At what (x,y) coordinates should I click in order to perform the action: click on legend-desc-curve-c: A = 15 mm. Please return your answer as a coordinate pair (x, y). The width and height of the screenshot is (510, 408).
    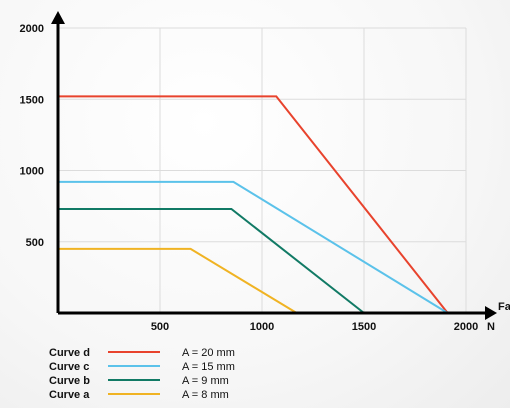
    Looking at the image, I should click on (208, 367).